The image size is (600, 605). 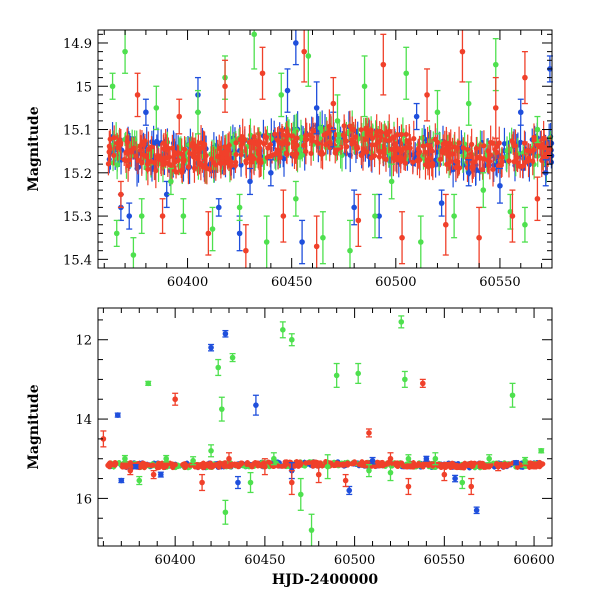 I want to click on x-tick-label: 60550, so click(x=444, y=560).